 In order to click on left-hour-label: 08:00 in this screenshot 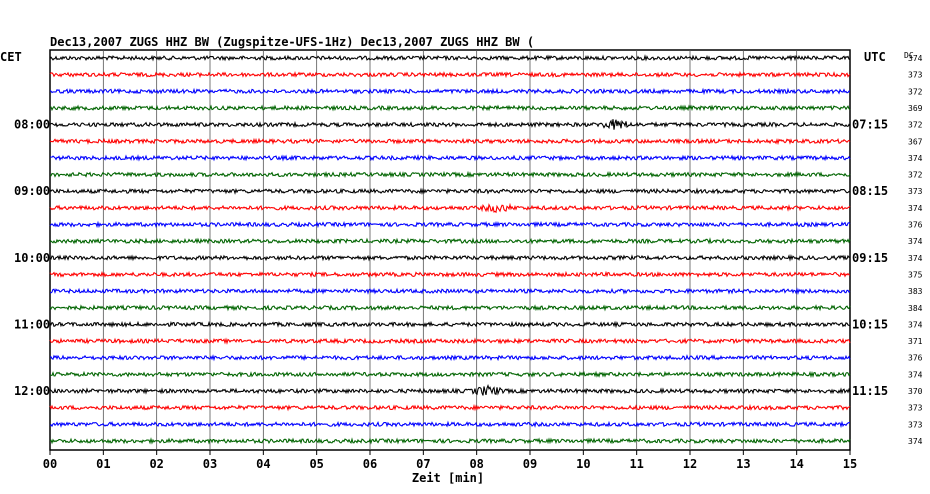, I will do `click(32, 125)`.